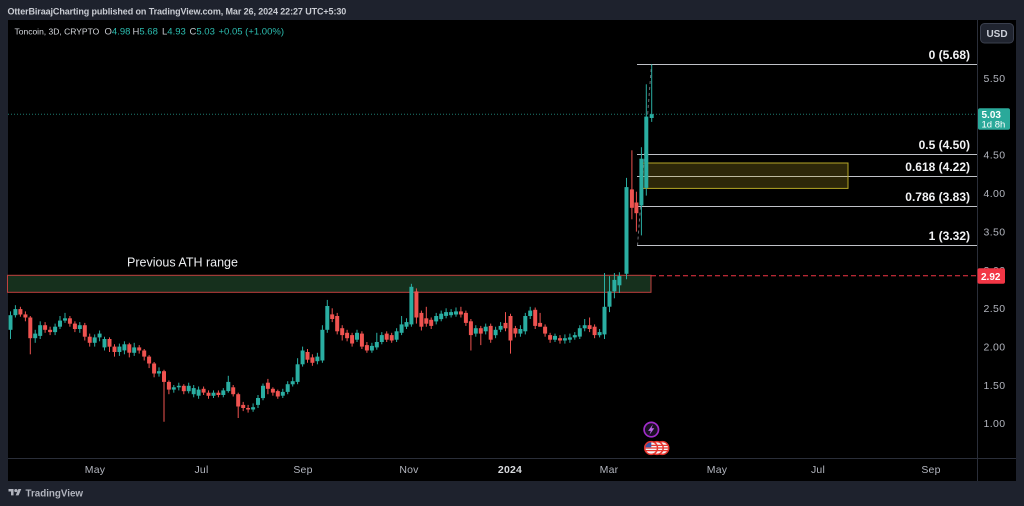  What do you see at coordinates (949, 236) in the screenshot?
I see `svg-text: 1 (3.32)` at bounding box center [949, 236].